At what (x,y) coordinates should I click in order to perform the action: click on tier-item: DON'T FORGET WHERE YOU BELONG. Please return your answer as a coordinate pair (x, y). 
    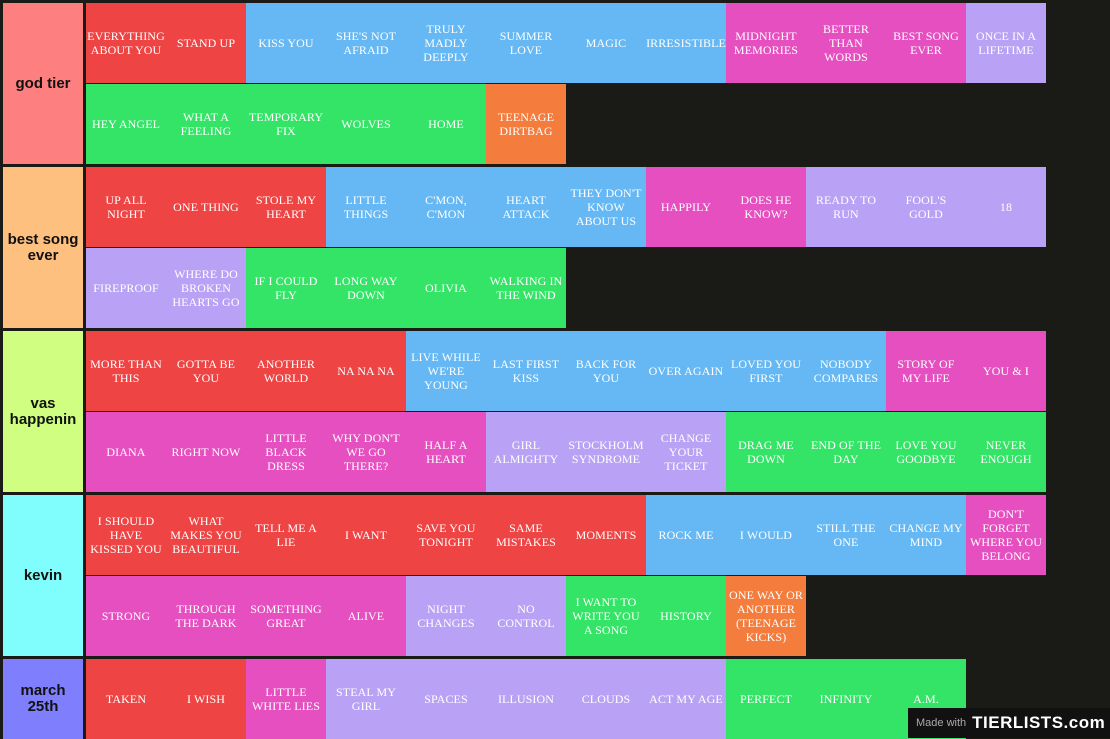
    Looking at the image, I should click on (1006, 535).